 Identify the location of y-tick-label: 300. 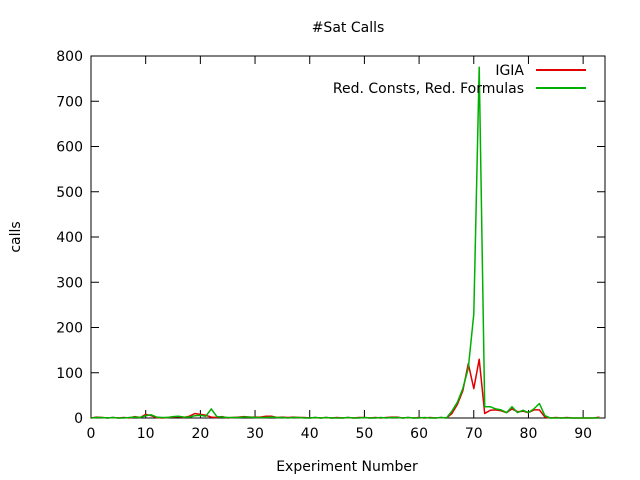
(69, 283).